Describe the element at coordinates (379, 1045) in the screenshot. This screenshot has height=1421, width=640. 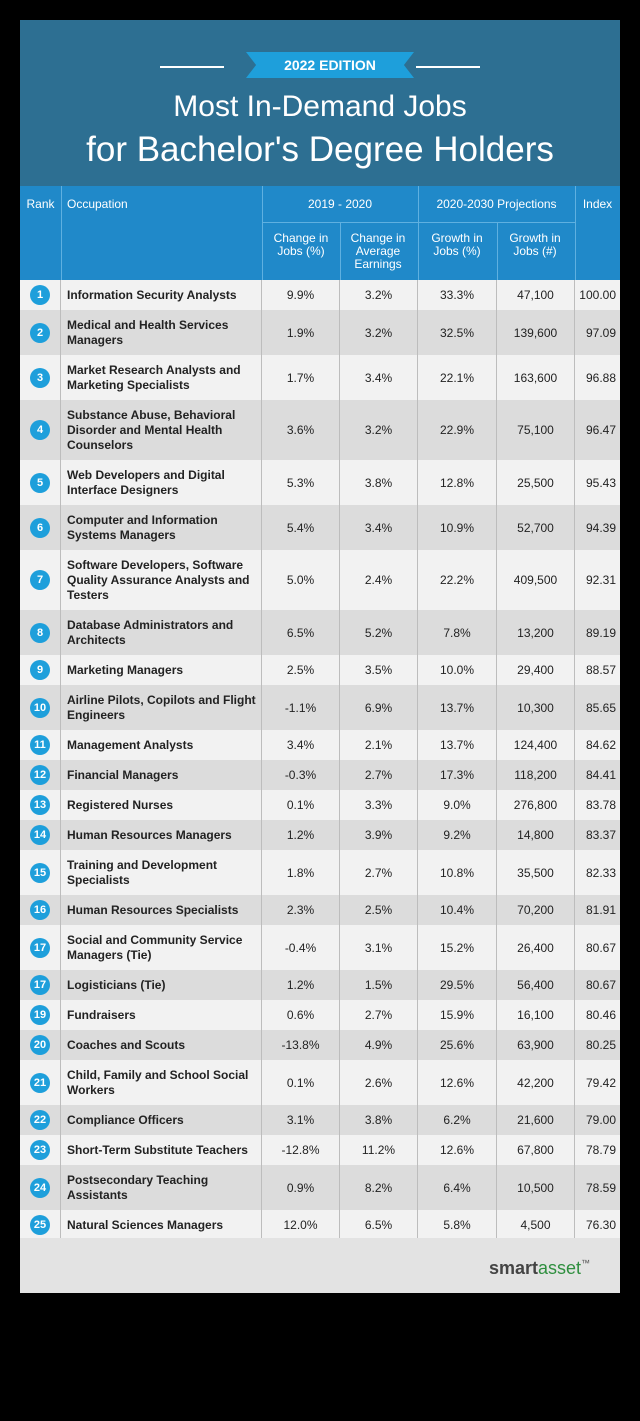
I see `change-earnings-cell: 4.9%` at that location.